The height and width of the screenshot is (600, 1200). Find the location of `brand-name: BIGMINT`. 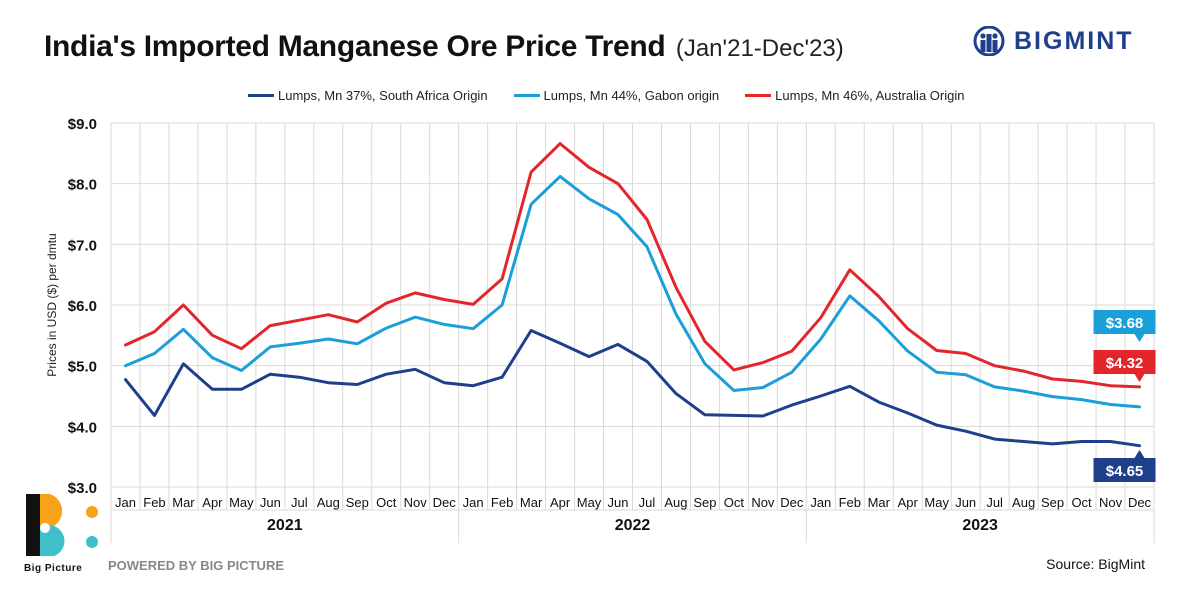

brand-name: BIGMINT is located at coordinates (1074, 40).